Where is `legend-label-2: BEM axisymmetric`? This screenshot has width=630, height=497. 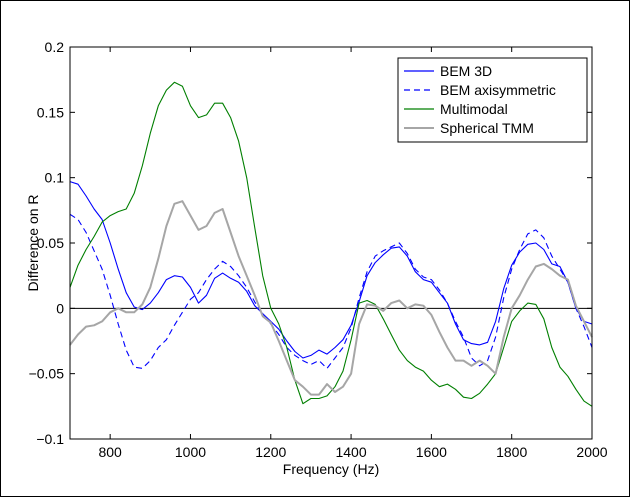 legend-label-2: BEM axisymmetric is located at coordinates (498, 90).